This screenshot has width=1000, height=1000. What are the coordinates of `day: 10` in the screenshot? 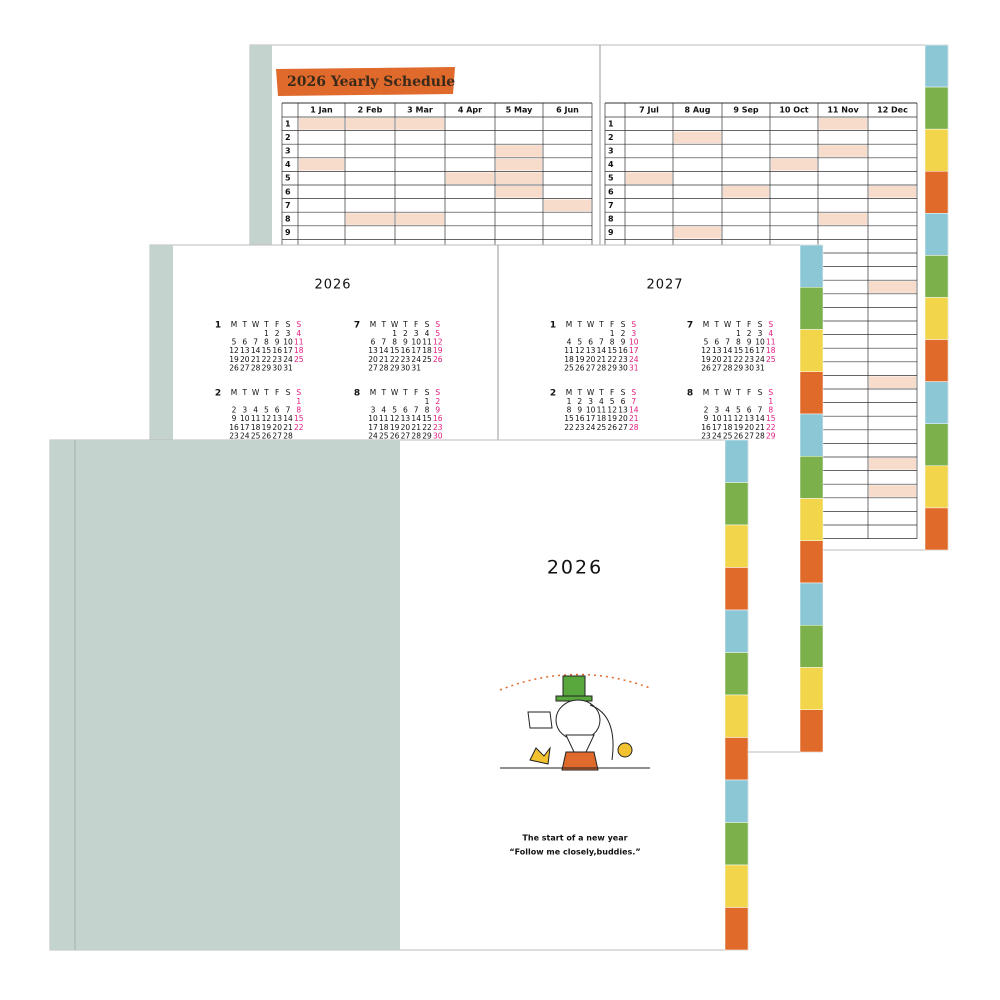 It's located at (717, 418).